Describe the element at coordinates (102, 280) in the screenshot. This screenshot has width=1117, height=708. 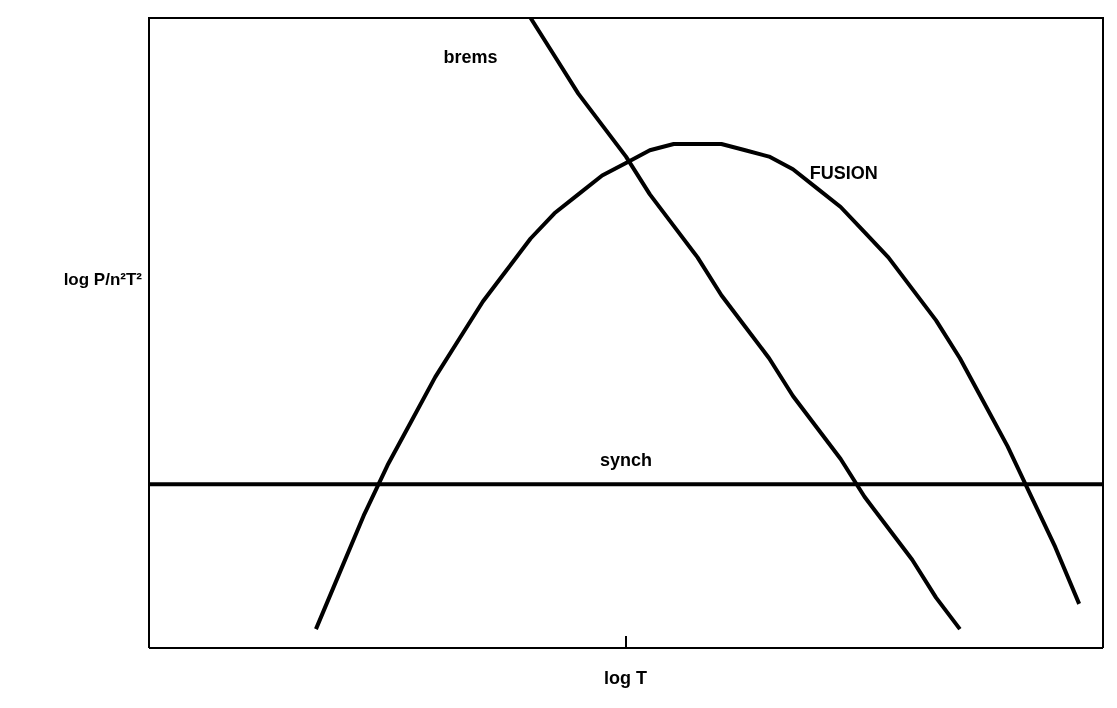
I see `y-axis-title: log P/n²T²` at that location.